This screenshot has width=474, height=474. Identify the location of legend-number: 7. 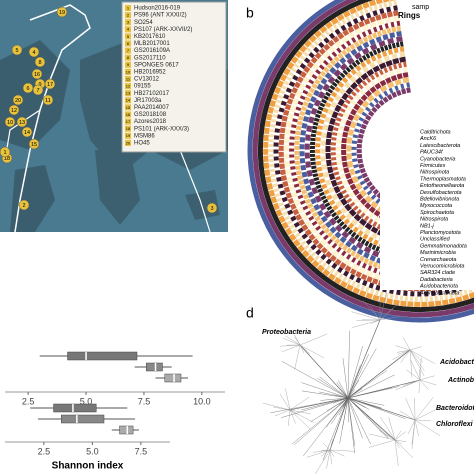
(128, 50).